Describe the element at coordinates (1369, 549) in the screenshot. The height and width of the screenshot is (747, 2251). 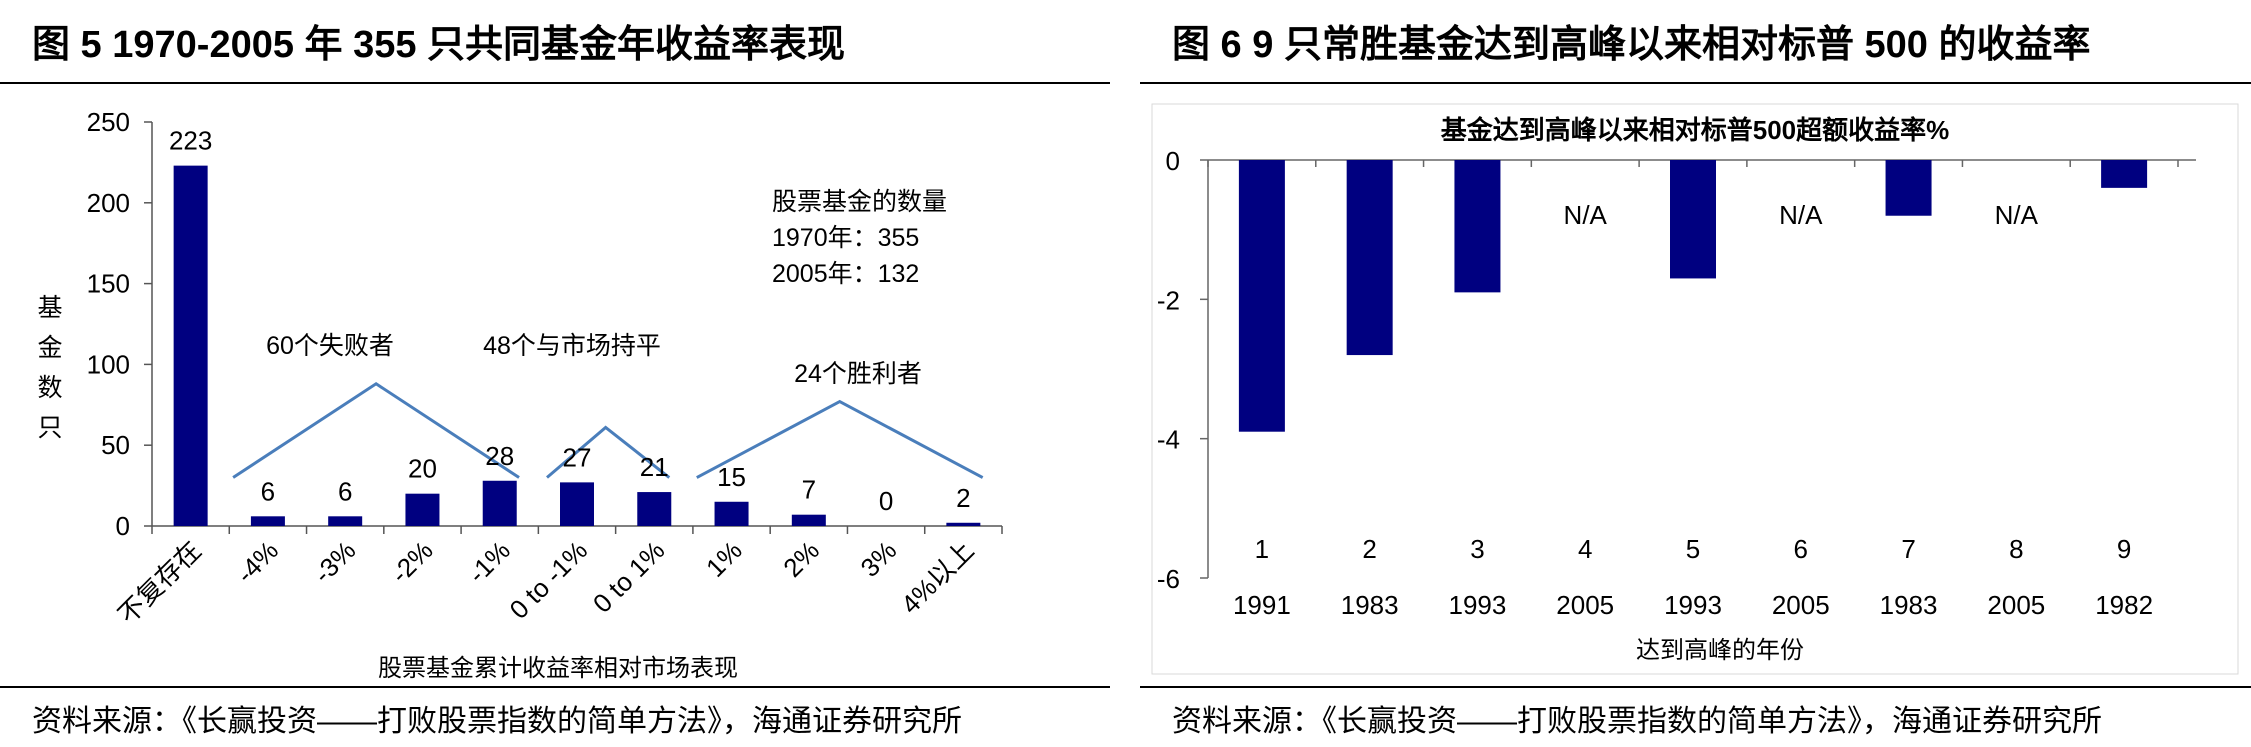
I see `right-category-label: 2` at that location.